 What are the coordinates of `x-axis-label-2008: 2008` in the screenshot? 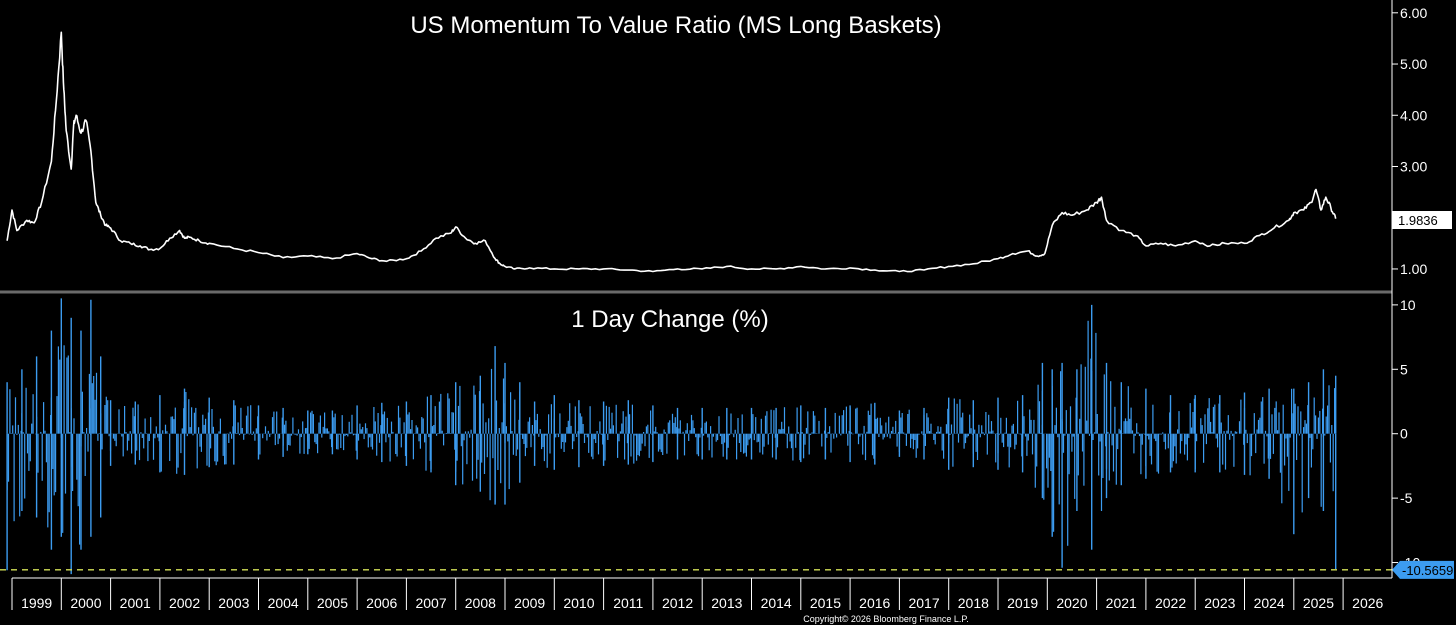 It's located at (480, 603).